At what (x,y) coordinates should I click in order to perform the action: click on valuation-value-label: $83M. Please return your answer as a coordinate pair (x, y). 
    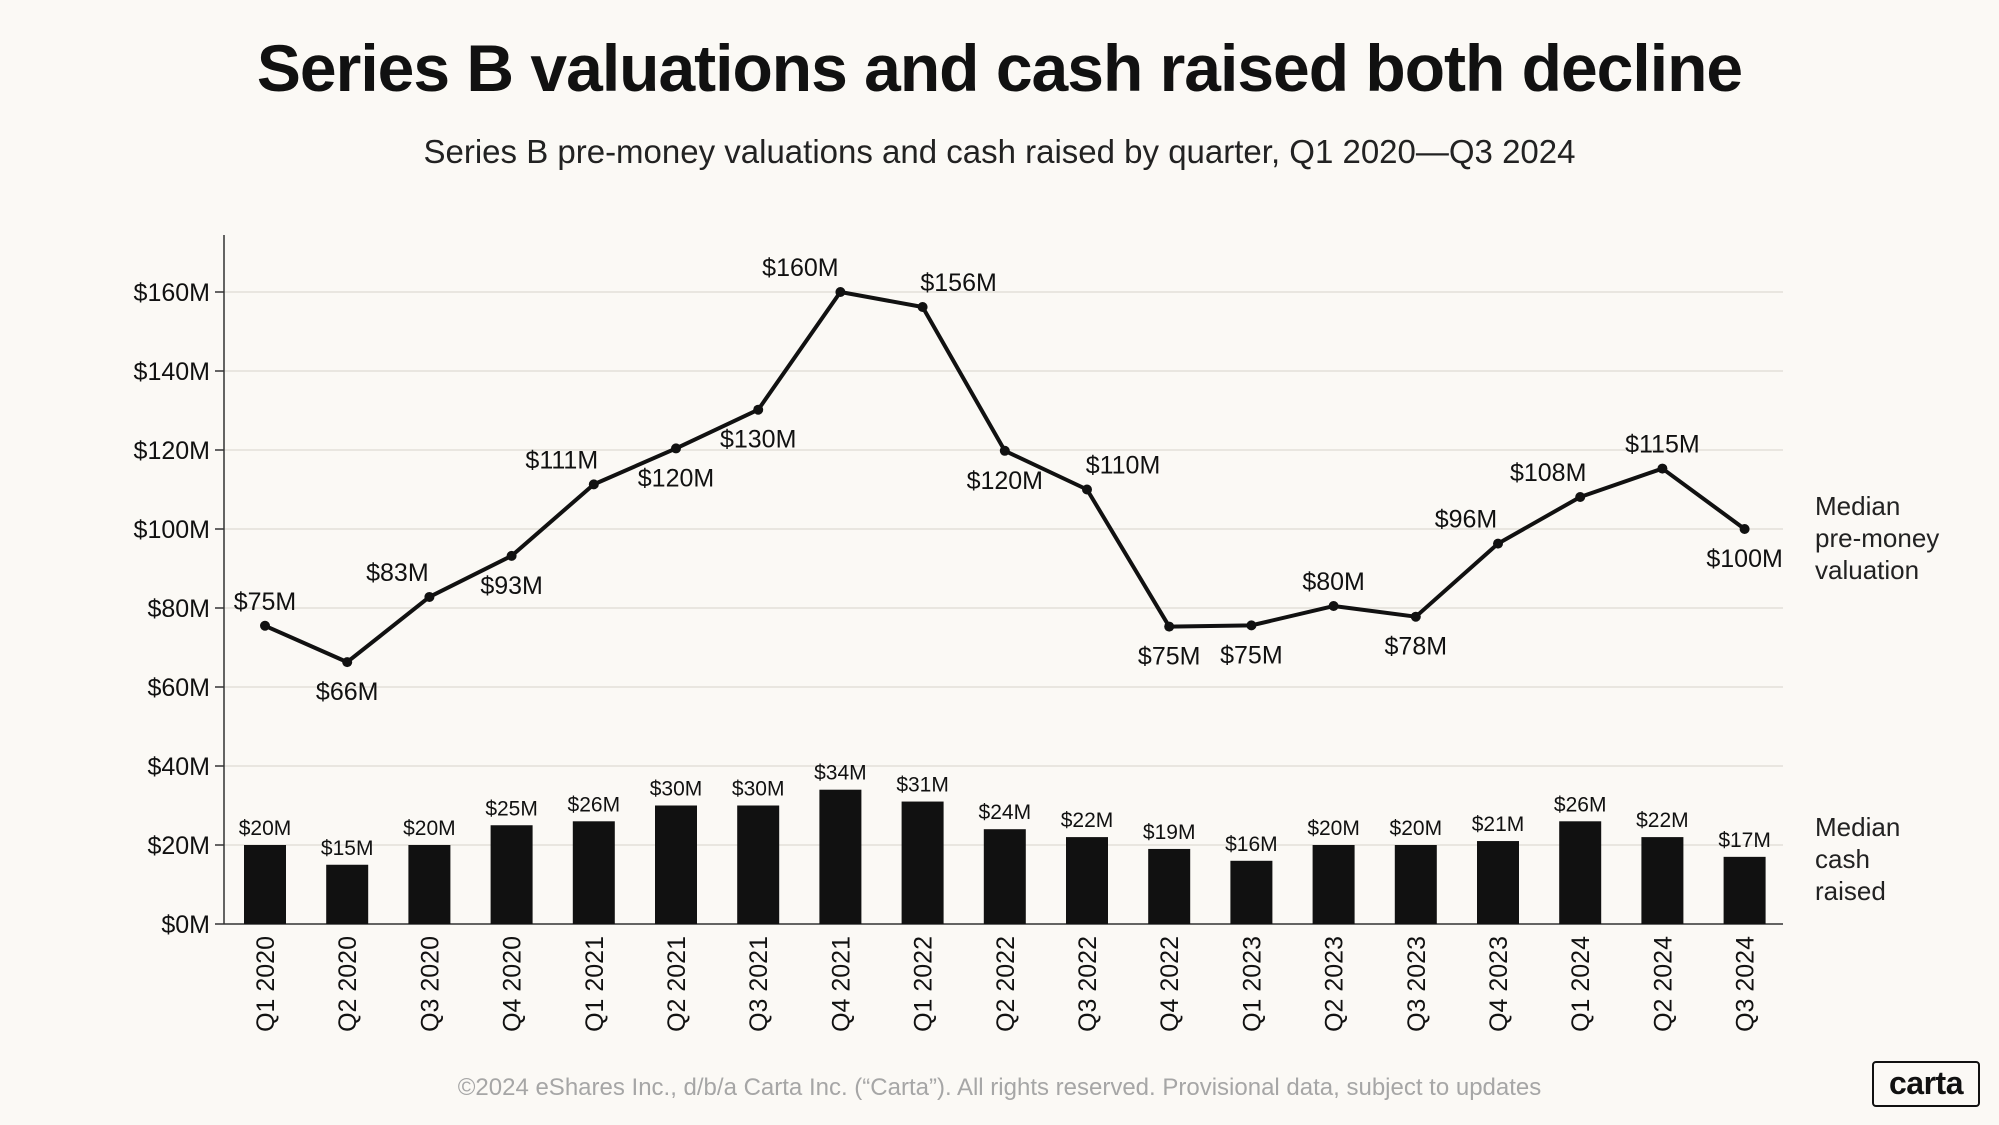
    Looking at the image, I should click on (397, 573).